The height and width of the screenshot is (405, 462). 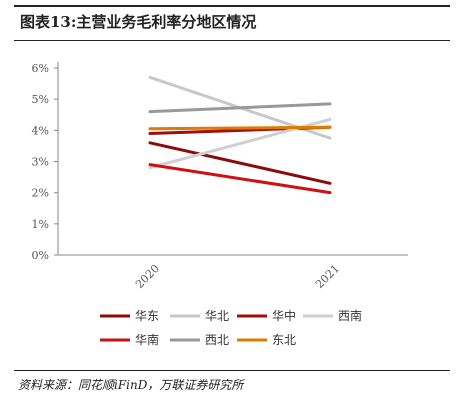 I want to click on legend-label: 西北, so click(x=217, y=340).